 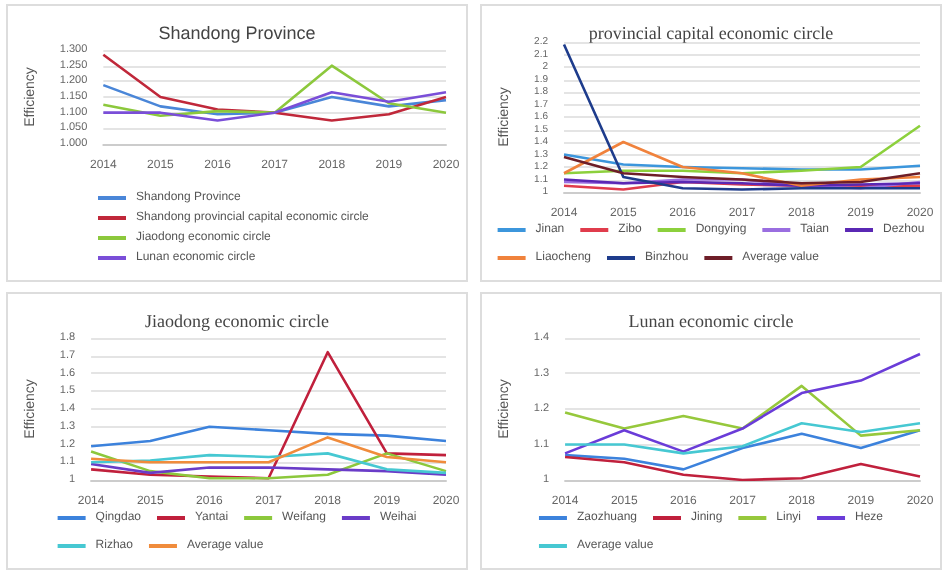 I want to click on chart-title: Jiaodong economic circle, so click(x=237, y=320).